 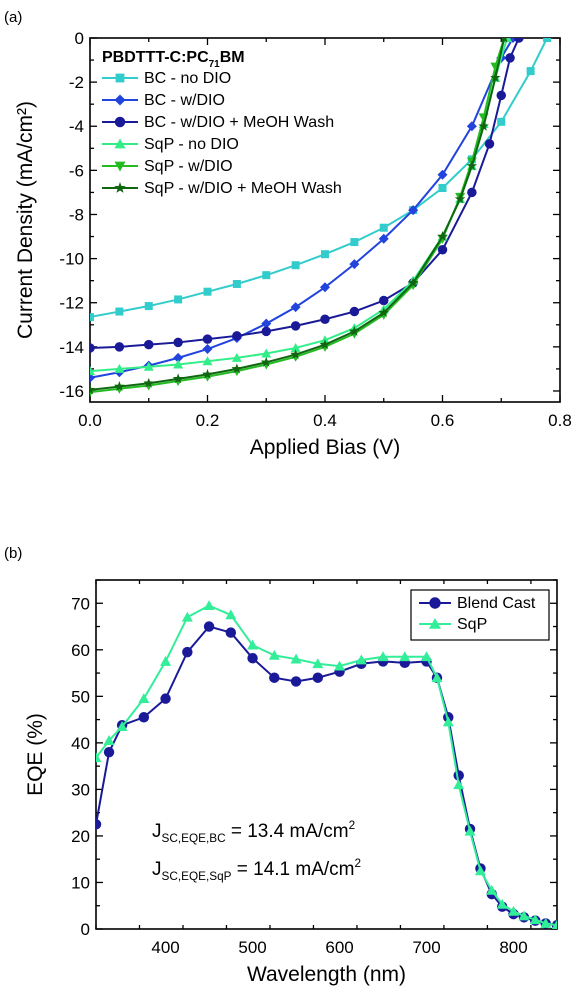 What do you see at coordinates (208, 420) in the screenshot?
I see `x-tick-label: 0.2` at bounding box center [208, 420].